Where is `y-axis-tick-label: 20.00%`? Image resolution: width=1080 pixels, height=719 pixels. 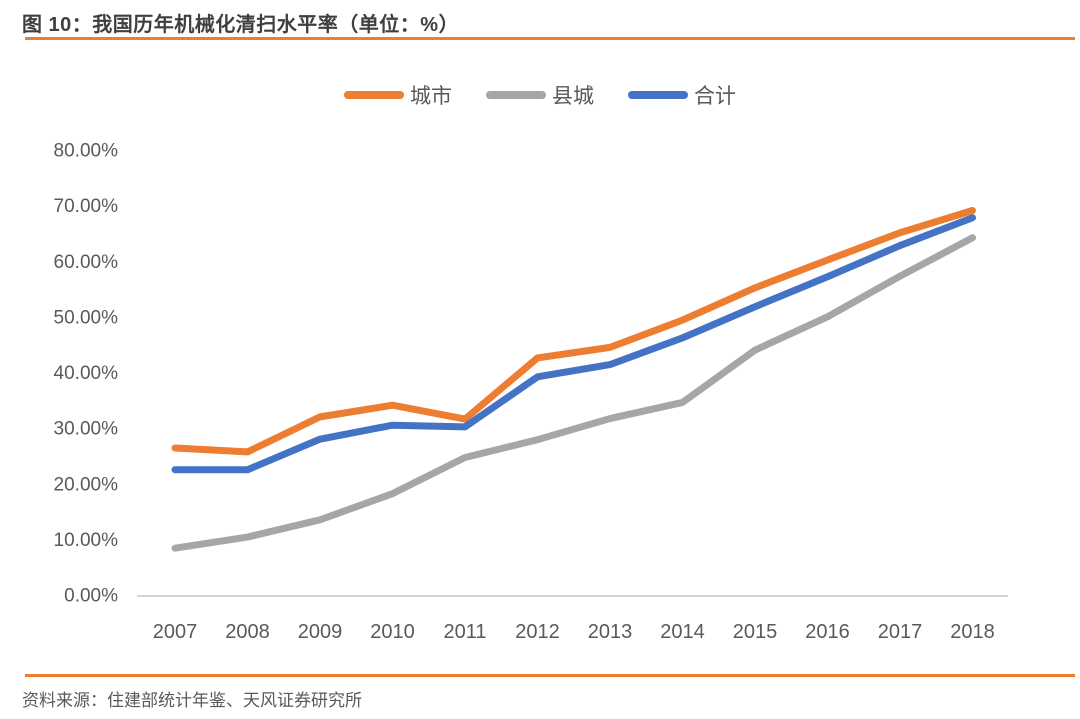 y-axis-tick-label: 20.00% is located at coordinates (86, 484).